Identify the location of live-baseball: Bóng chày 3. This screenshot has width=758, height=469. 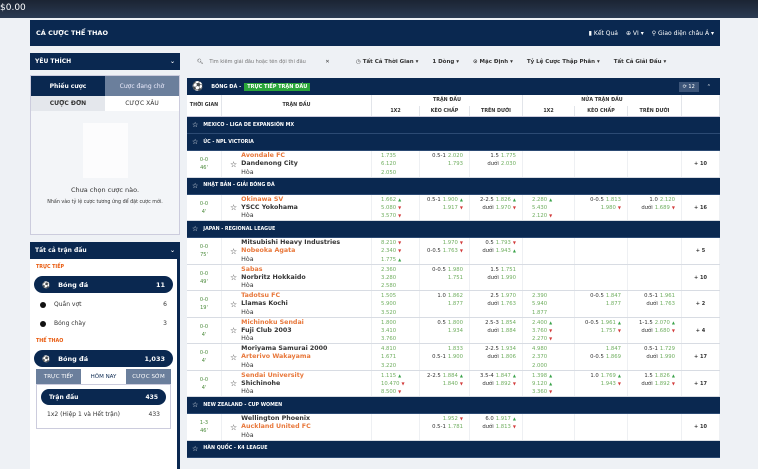
(103, 323).